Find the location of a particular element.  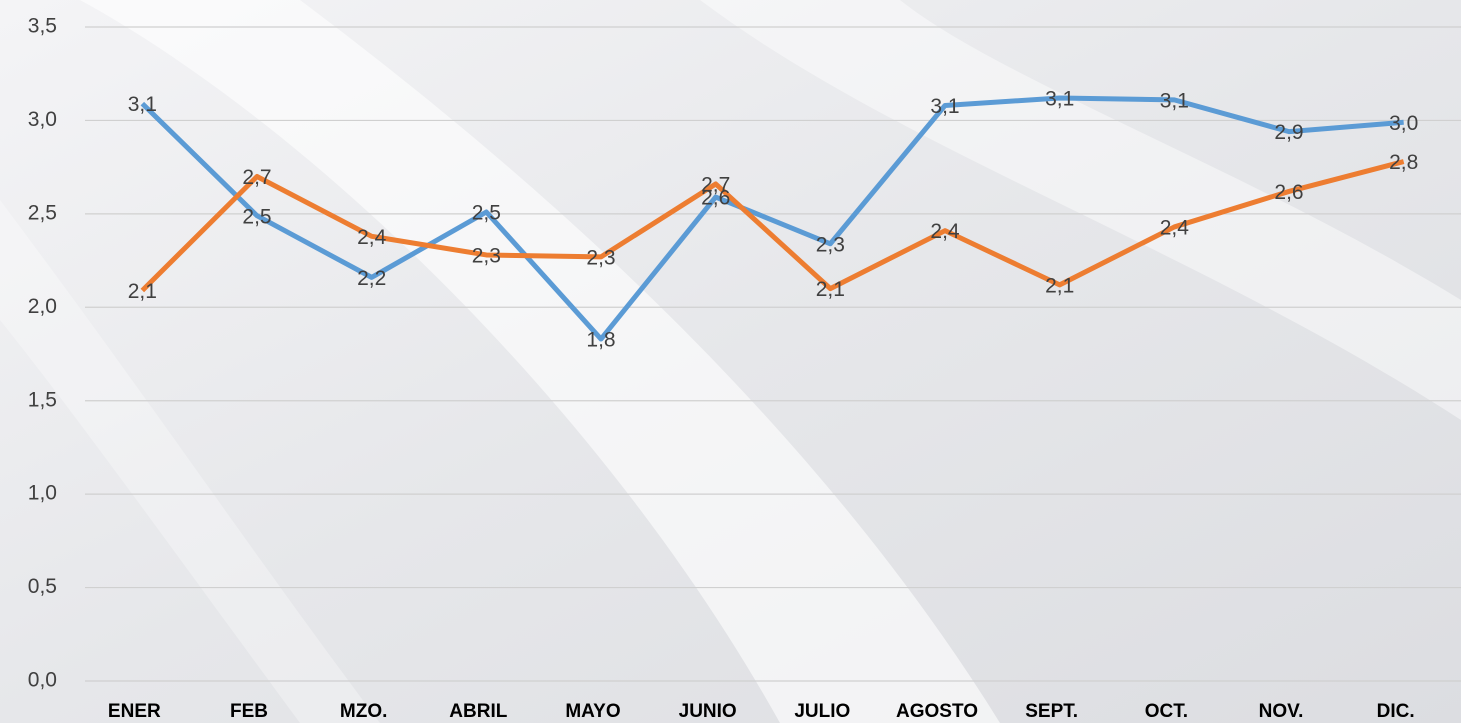

x-tick-label: MAYO is located at coordinates (592, 711).